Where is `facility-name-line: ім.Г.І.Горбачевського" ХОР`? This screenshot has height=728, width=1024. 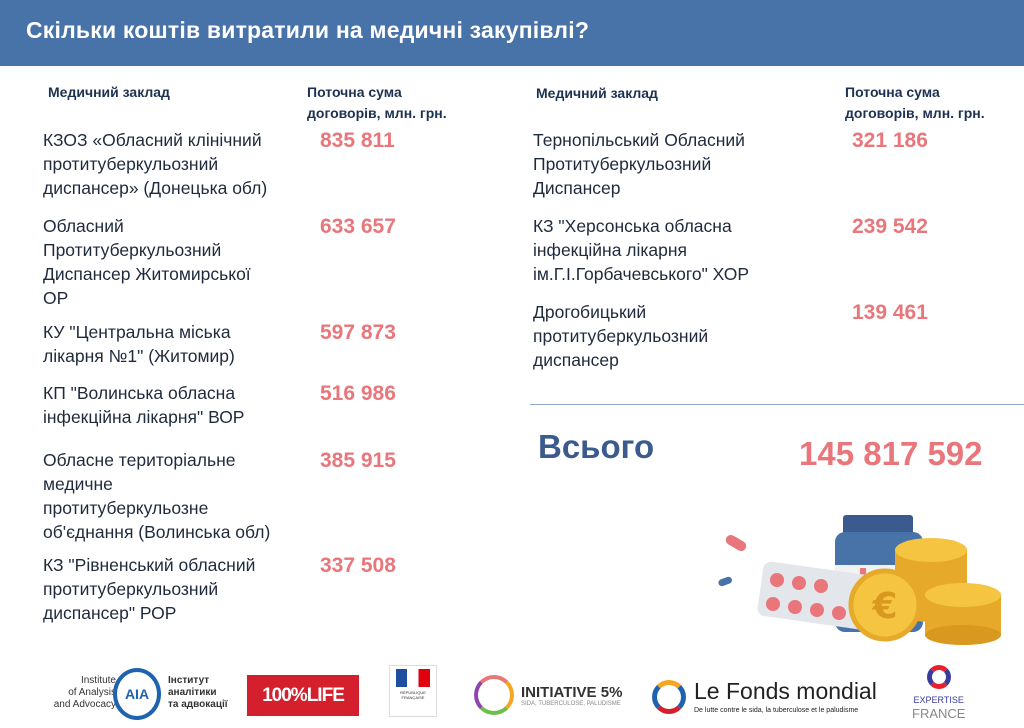
facility-name-line: ім.Г.І.Горбачевського" ХОР is located at coordinates (641, 274).